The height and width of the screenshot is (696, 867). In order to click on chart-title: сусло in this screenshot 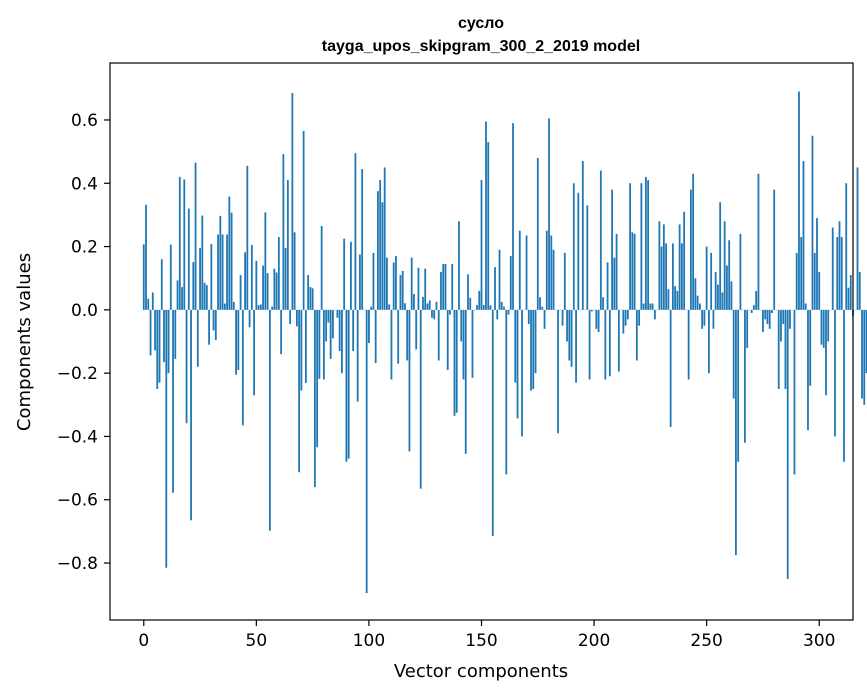, I will do `click(481, 23)`.